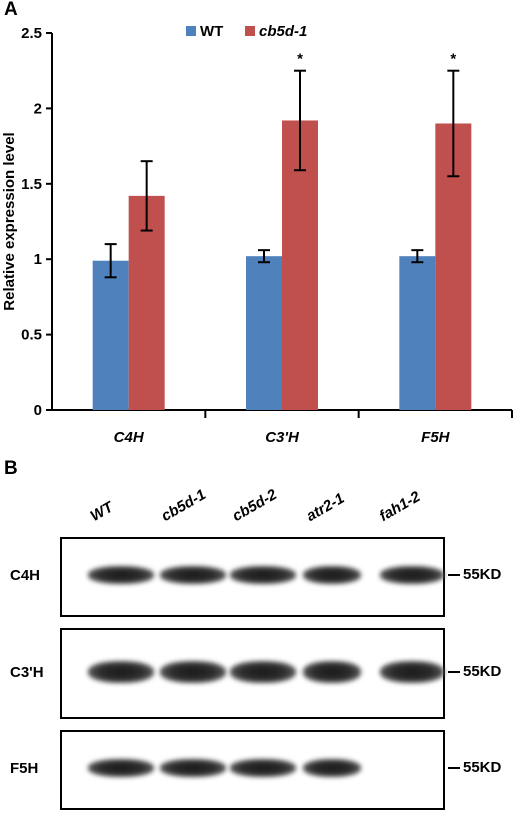  Describe the element at coordinates (211, 31) in the screenshot. I see `legend-label: WT` at that location.